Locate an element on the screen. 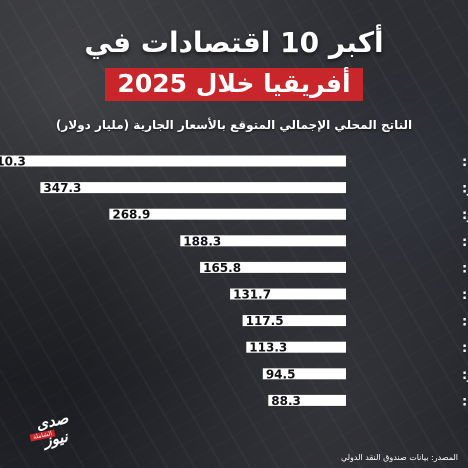  category-label: كينيا: is located at coordinates (465, 295).